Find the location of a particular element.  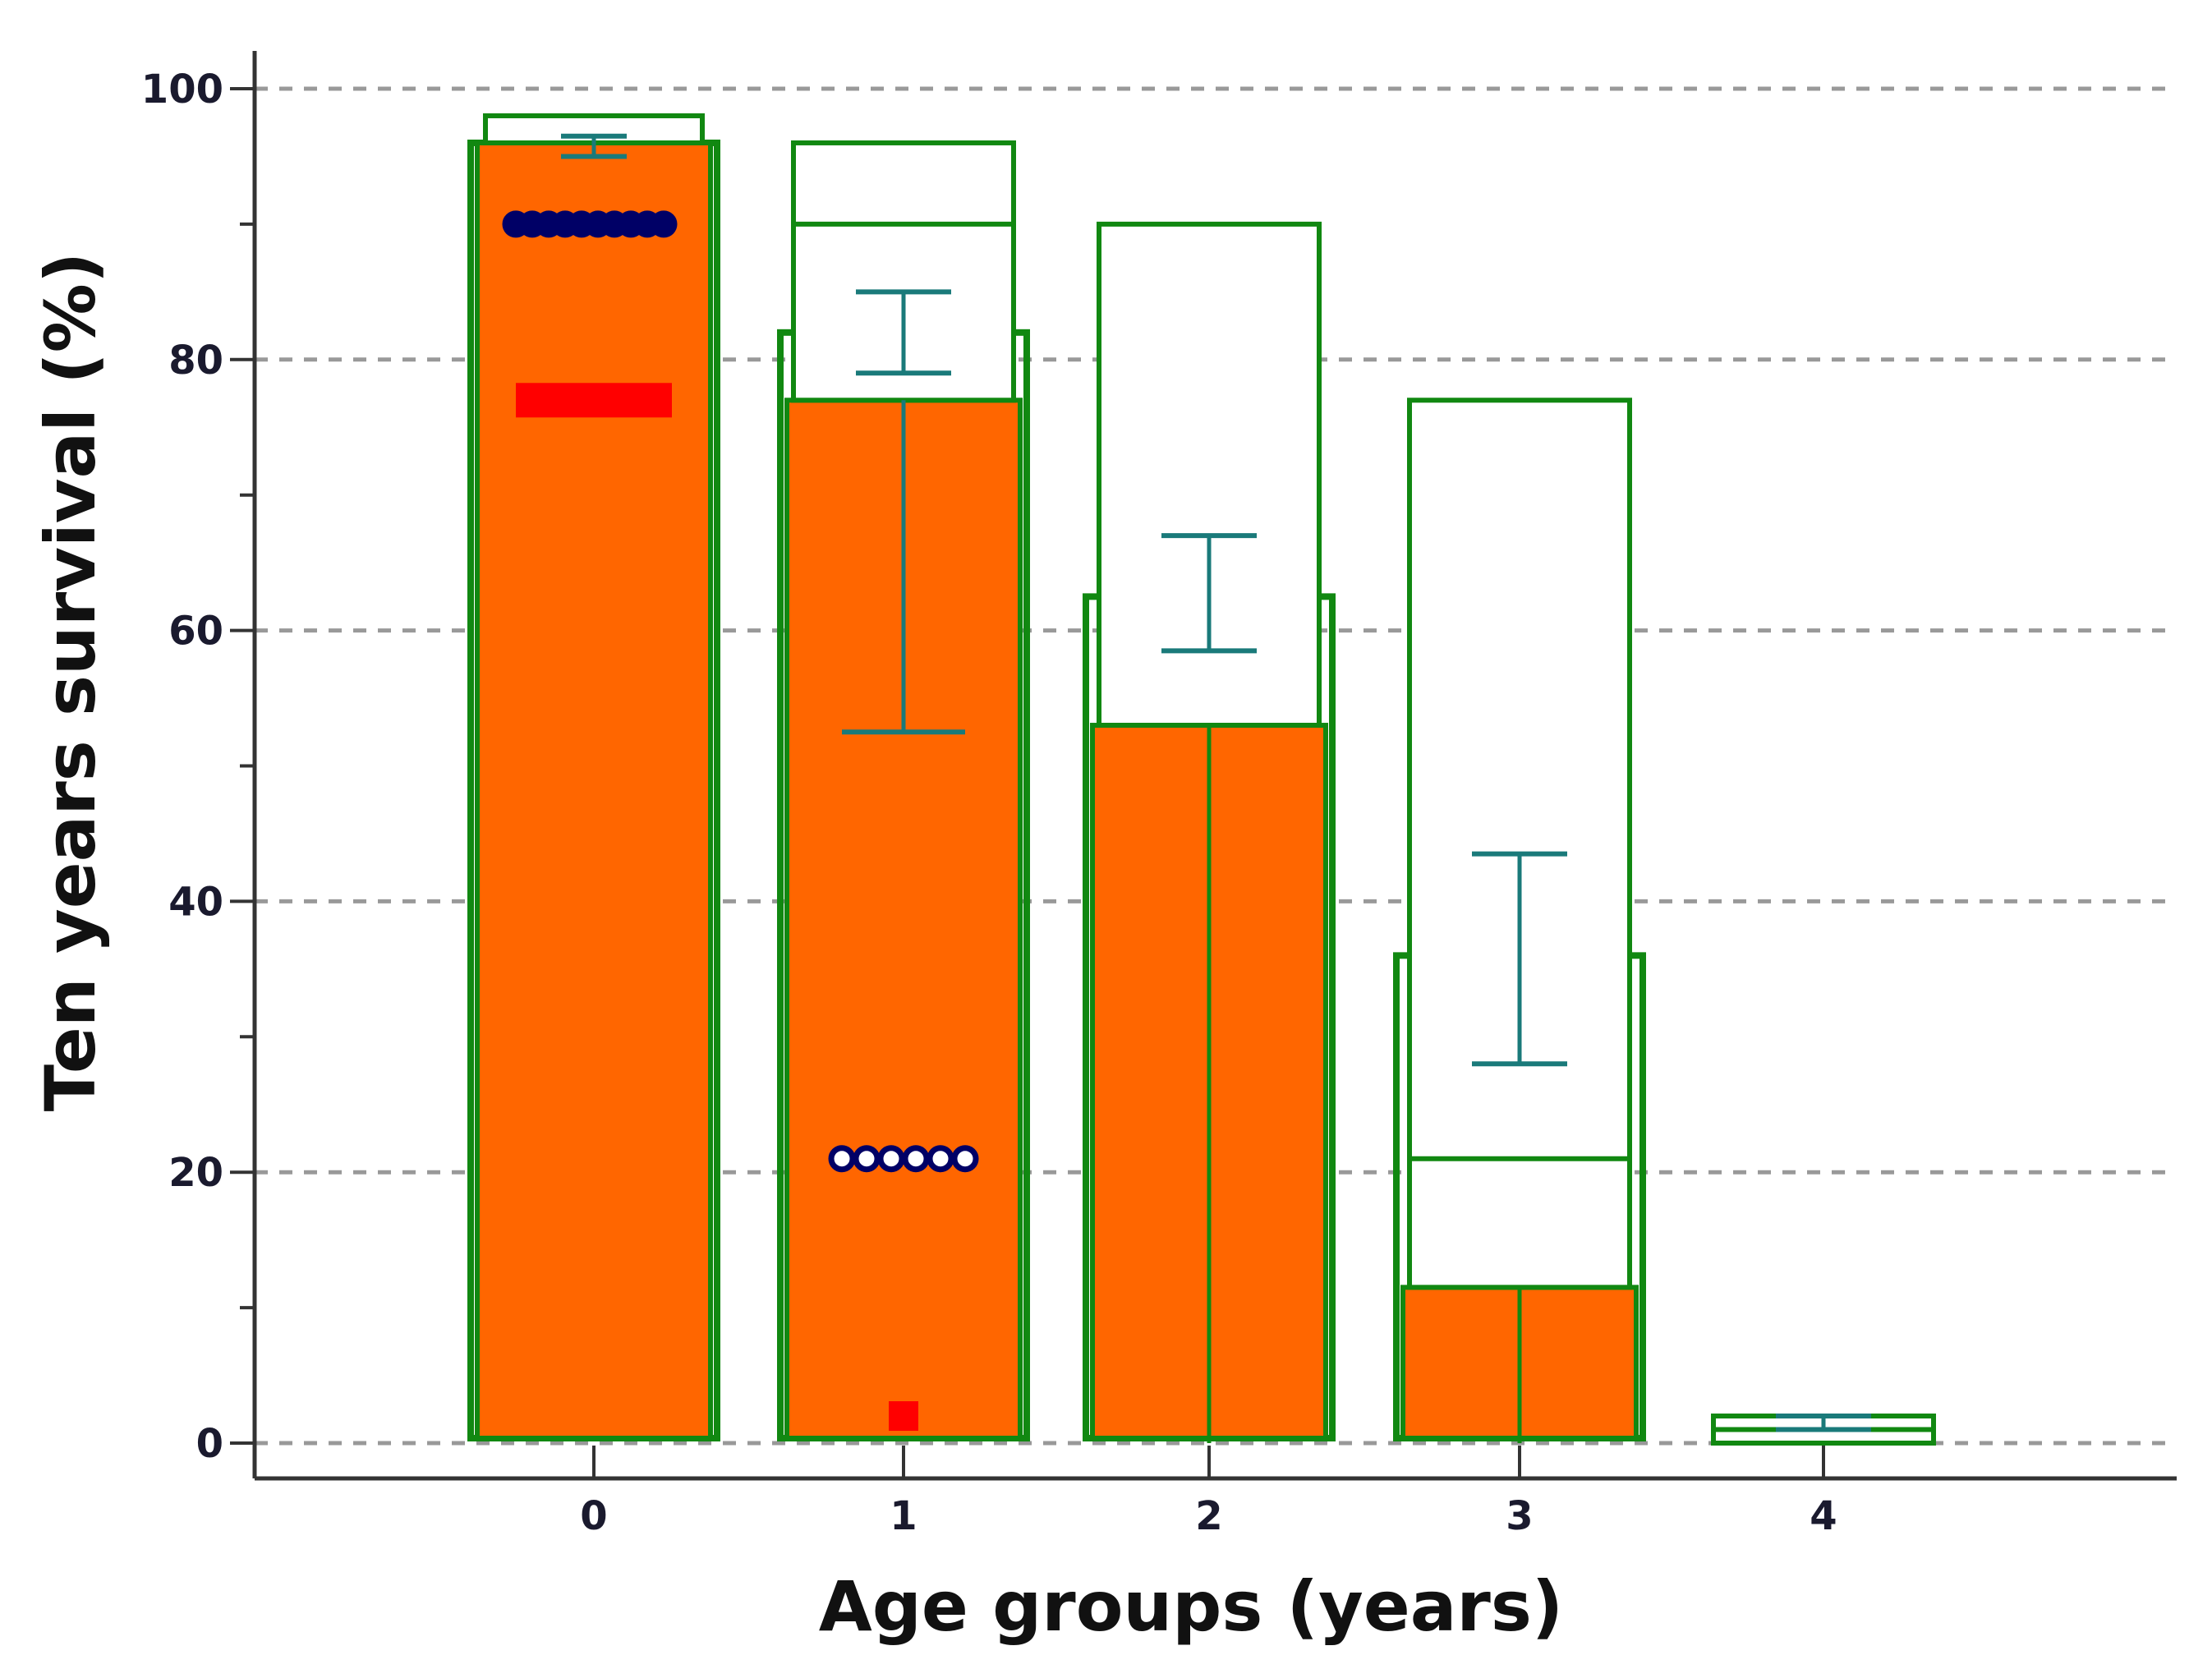

y-tick-label-20: 20 is located at coordinates (195, 1173).